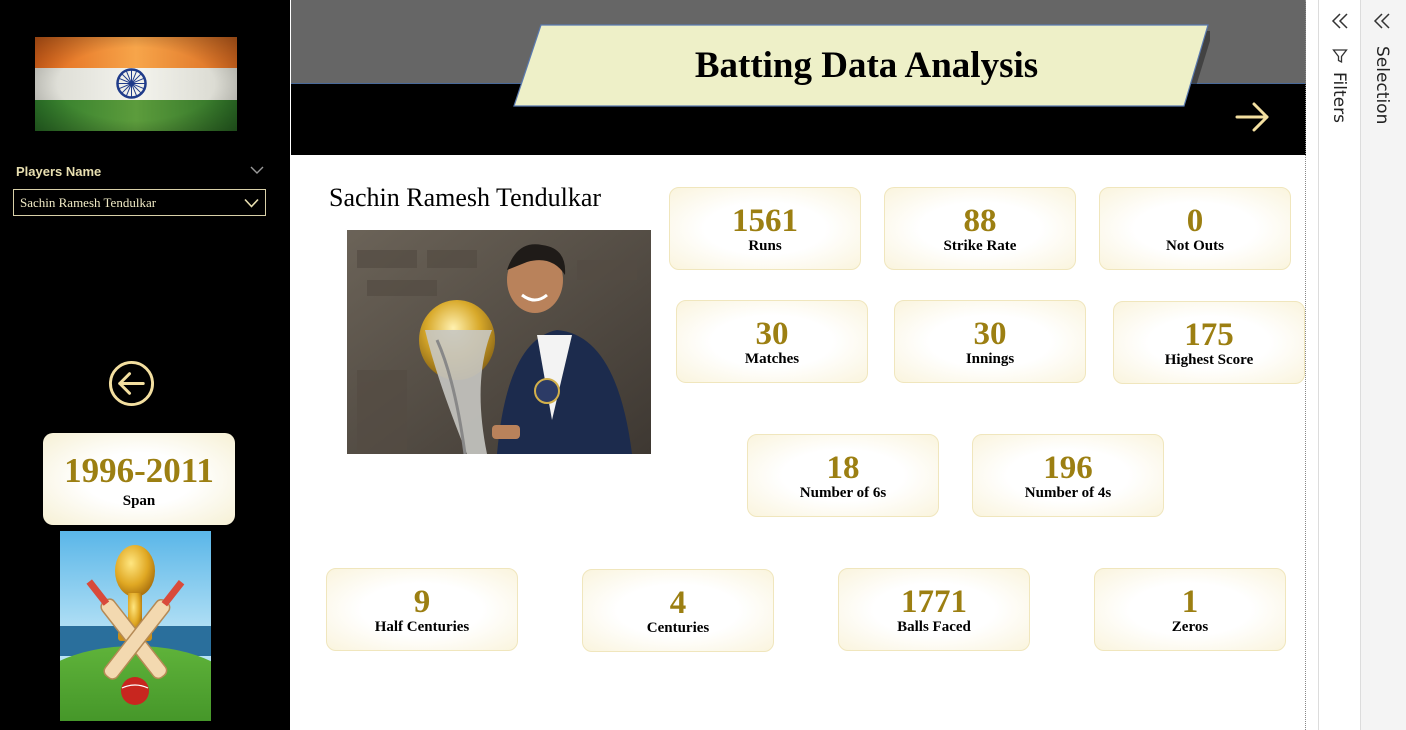  I want to click on stat-value: 88, so click(980, 221).